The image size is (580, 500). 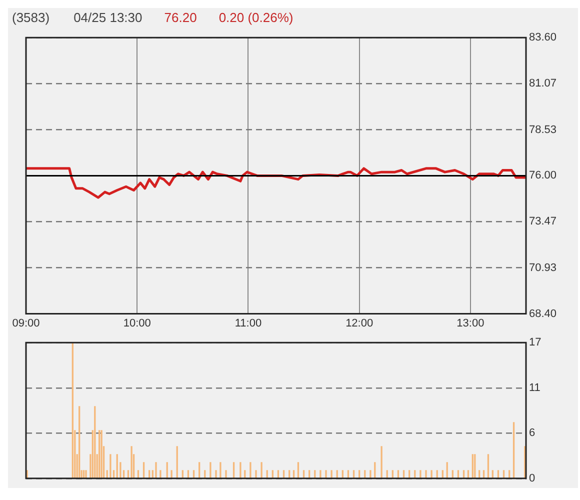 I want to click on y-tick-label: 11, so click(x=534, y=388).